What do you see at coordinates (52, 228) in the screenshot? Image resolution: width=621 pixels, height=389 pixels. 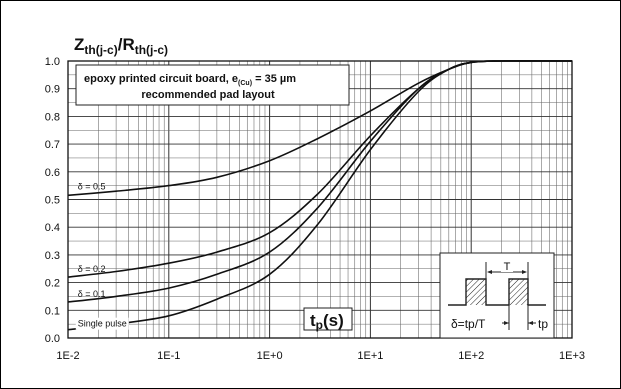 I see `y-tick-label: 0.4` at bounding box center [52, 228].